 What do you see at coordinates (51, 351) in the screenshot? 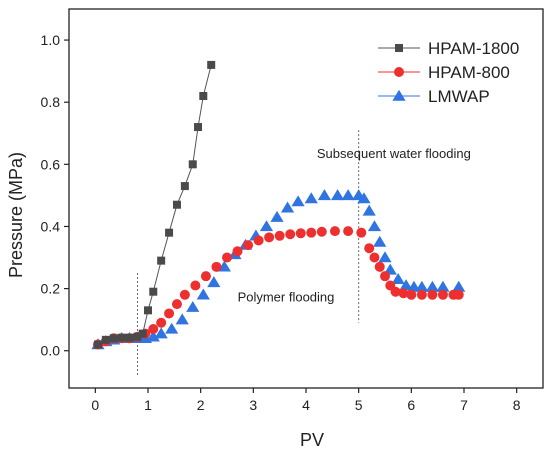
I see `y-tick-label: 0.0` at bounding box center [51, 351].